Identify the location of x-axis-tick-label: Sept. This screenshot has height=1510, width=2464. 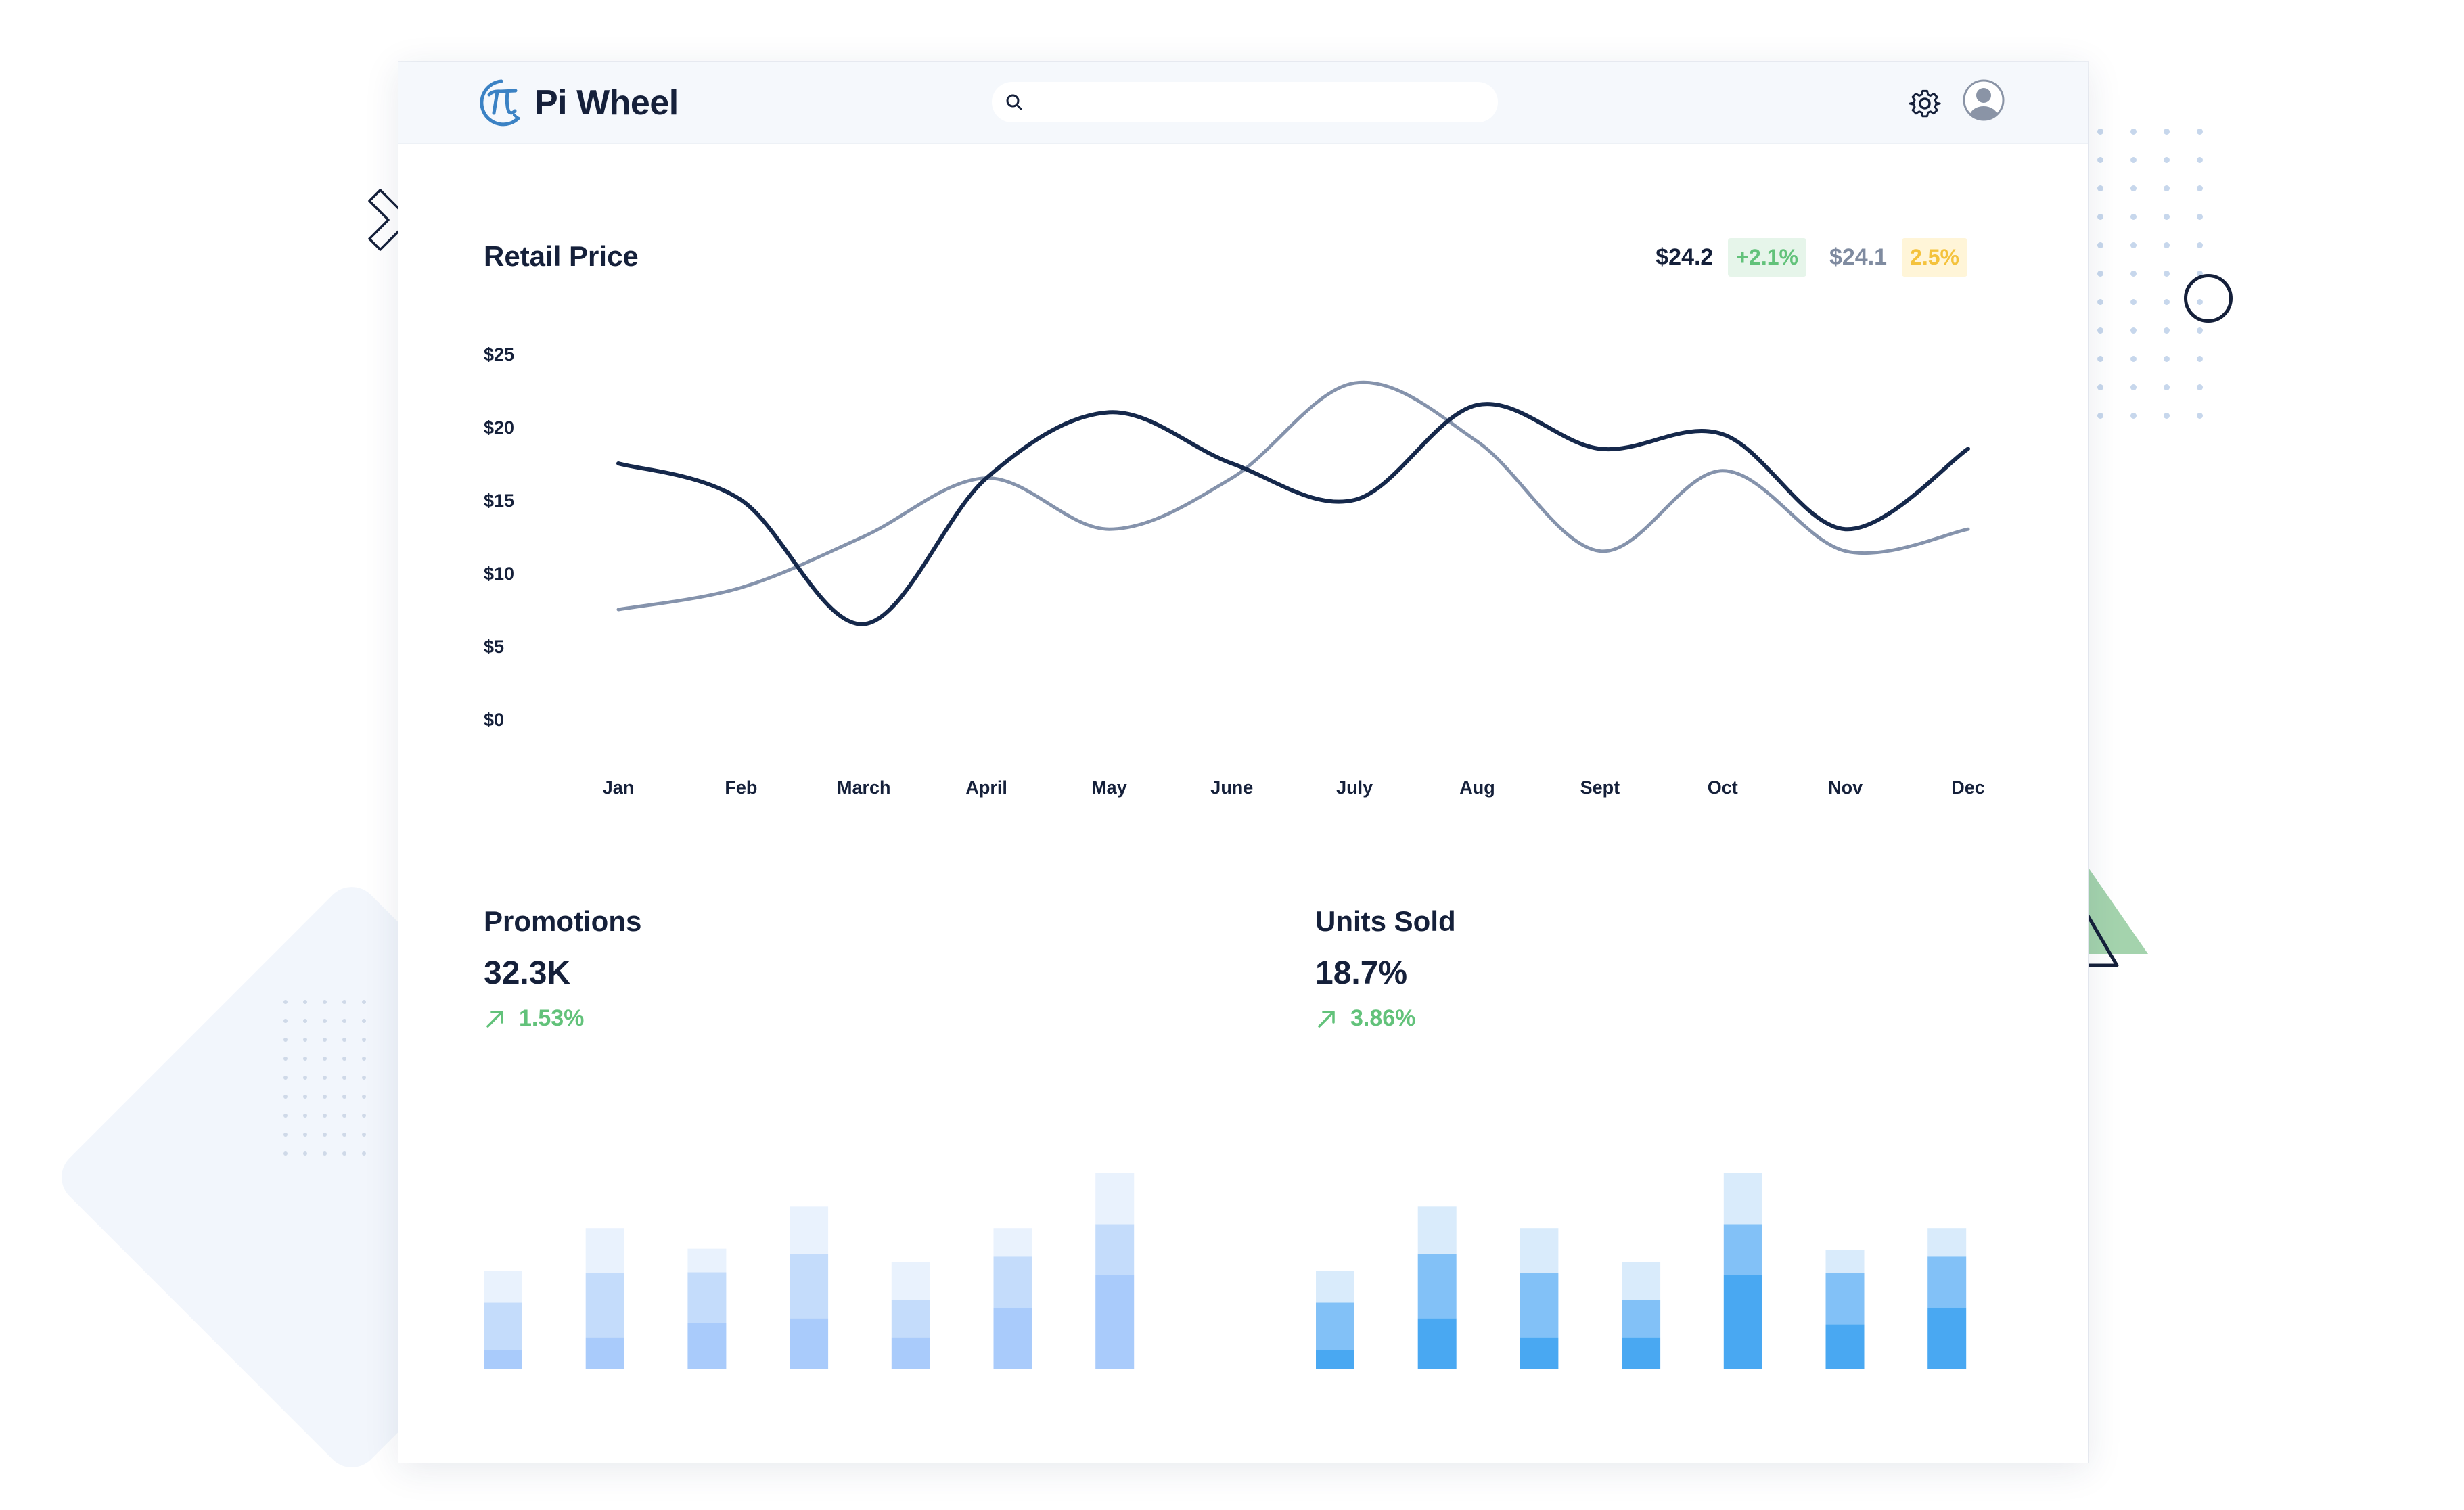
(1600, 788).